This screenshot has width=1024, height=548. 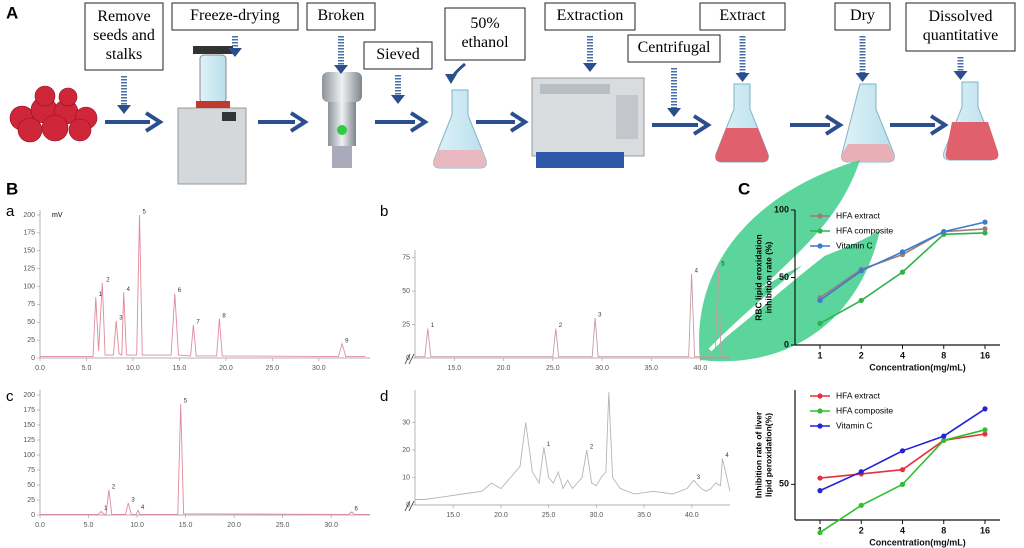 I want to click on y-tick-label: 75, so click(x=31, y=304).